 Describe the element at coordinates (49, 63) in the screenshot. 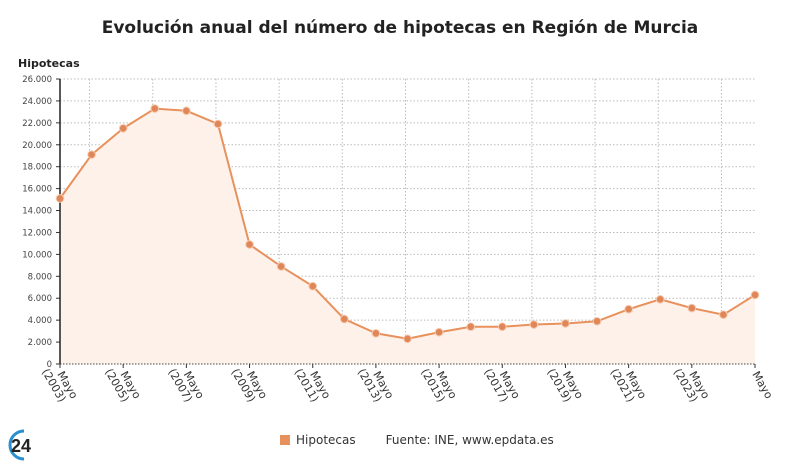

I see `y-axis-label: Hipotecas` at that location.